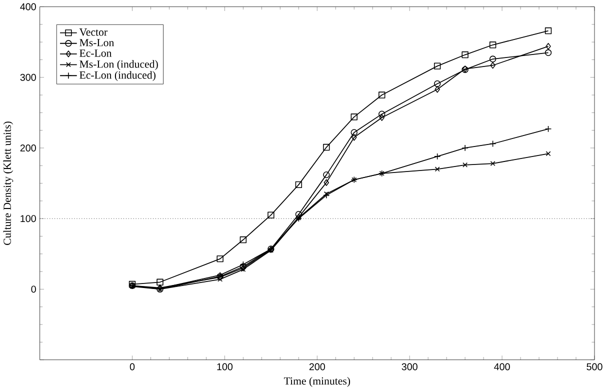 The width and height of the screenshot is (606, 390). Describe the element at coordinates (132, 366) in the screenshot. I see `x-tick-label: 0` at that location.